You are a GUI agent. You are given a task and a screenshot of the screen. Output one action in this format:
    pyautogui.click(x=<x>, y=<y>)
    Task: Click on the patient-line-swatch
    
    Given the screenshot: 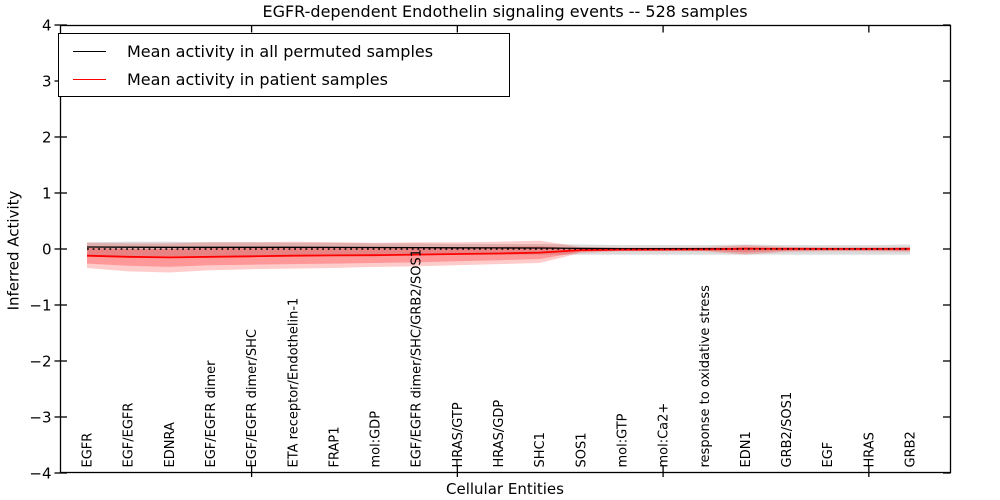 What is the action you would take?
    pyautogui.click(x=89, y=79)
    